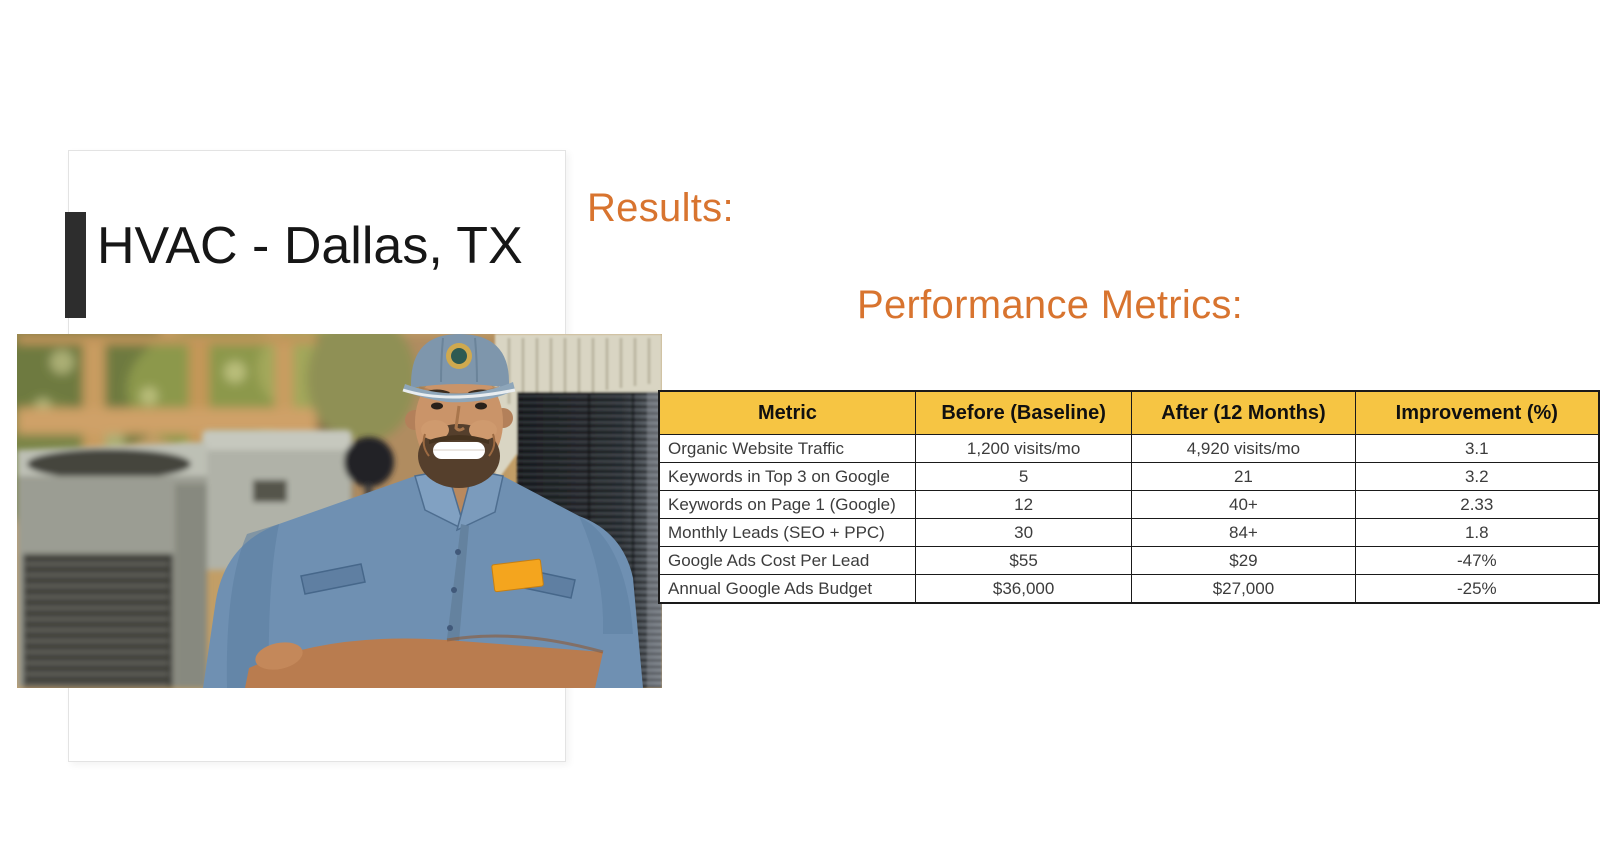 The height and width of the screenshot is (846, 1600). What do you see at coordinates (1243, 532) in the screenshot?
I see `table-cell: 84+` at bounding box center [1243, 532].